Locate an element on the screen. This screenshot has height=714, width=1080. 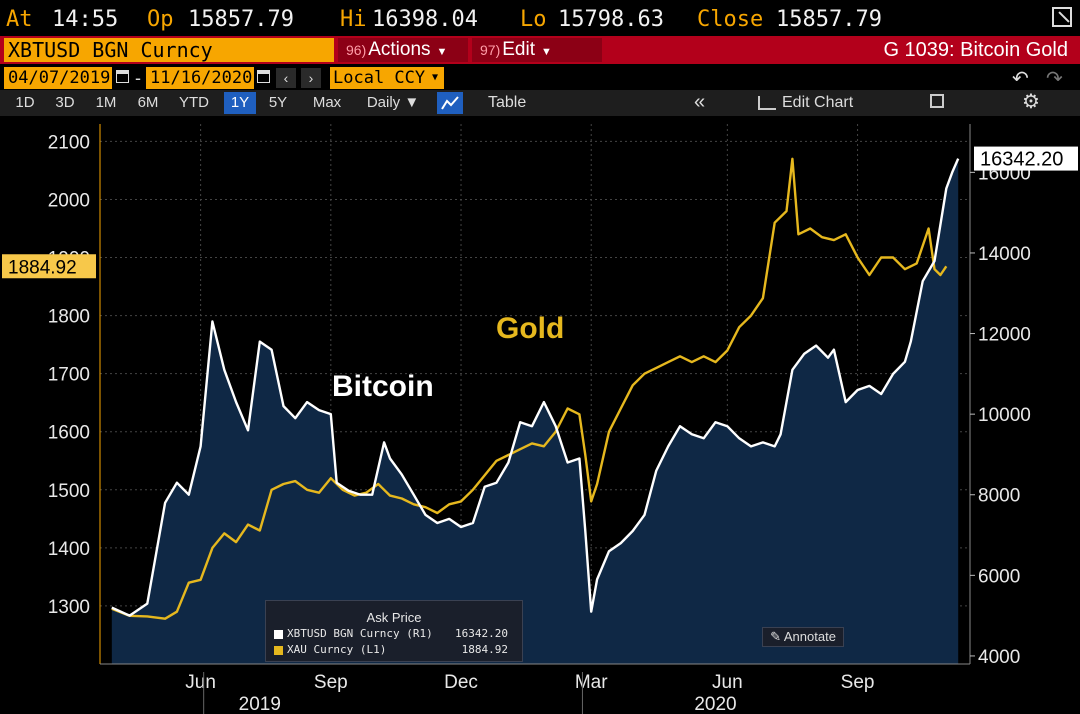
open-label: Op is located at coordinates (160, 19).